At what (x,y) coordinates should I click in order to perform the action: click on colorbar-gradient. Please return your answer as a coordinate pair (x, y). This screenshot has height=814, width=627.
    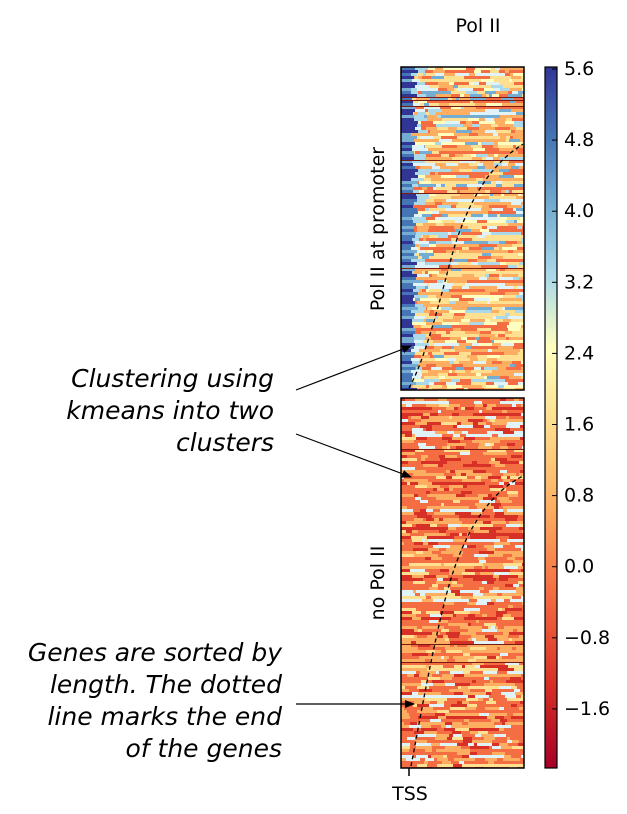
    Looking at the image, I should click on (551, 417).